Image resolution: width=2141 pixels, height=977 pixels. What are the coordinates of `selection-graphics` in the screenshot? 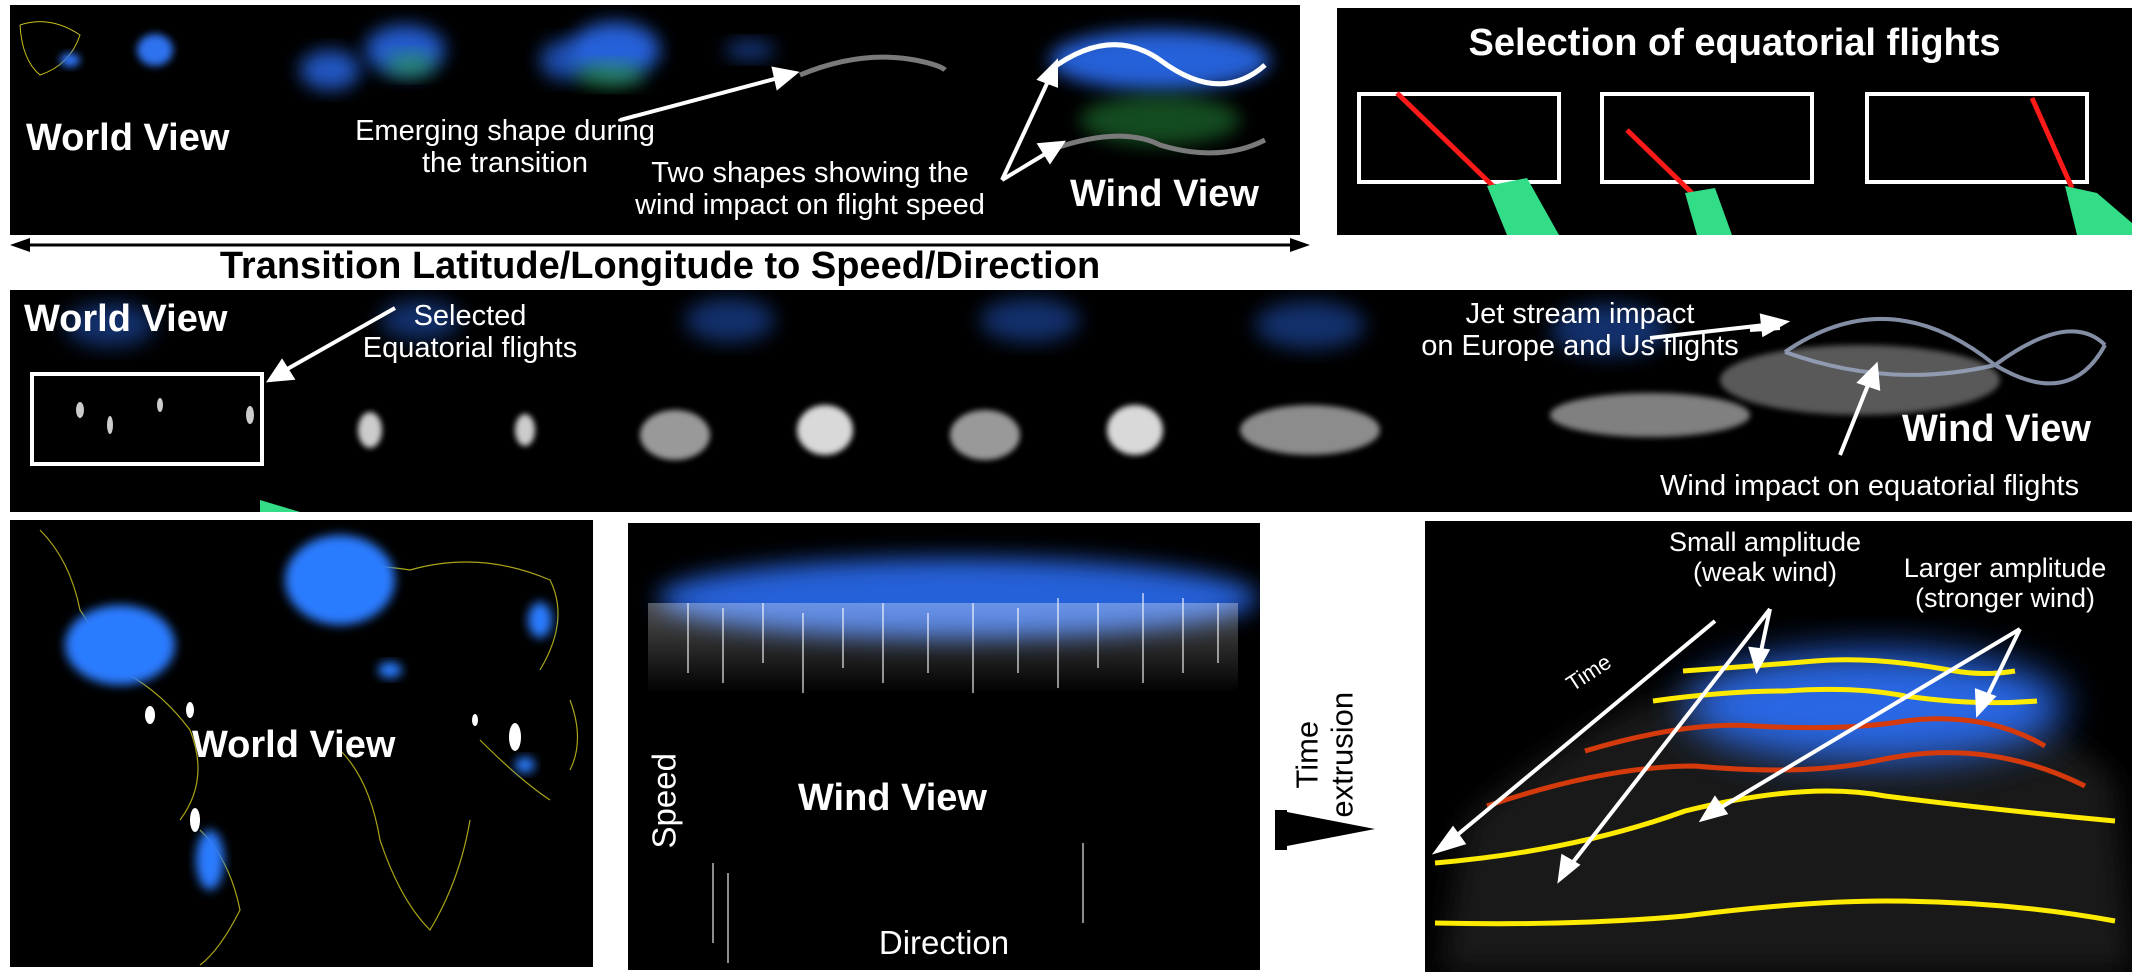 It's located at (1744, 163).